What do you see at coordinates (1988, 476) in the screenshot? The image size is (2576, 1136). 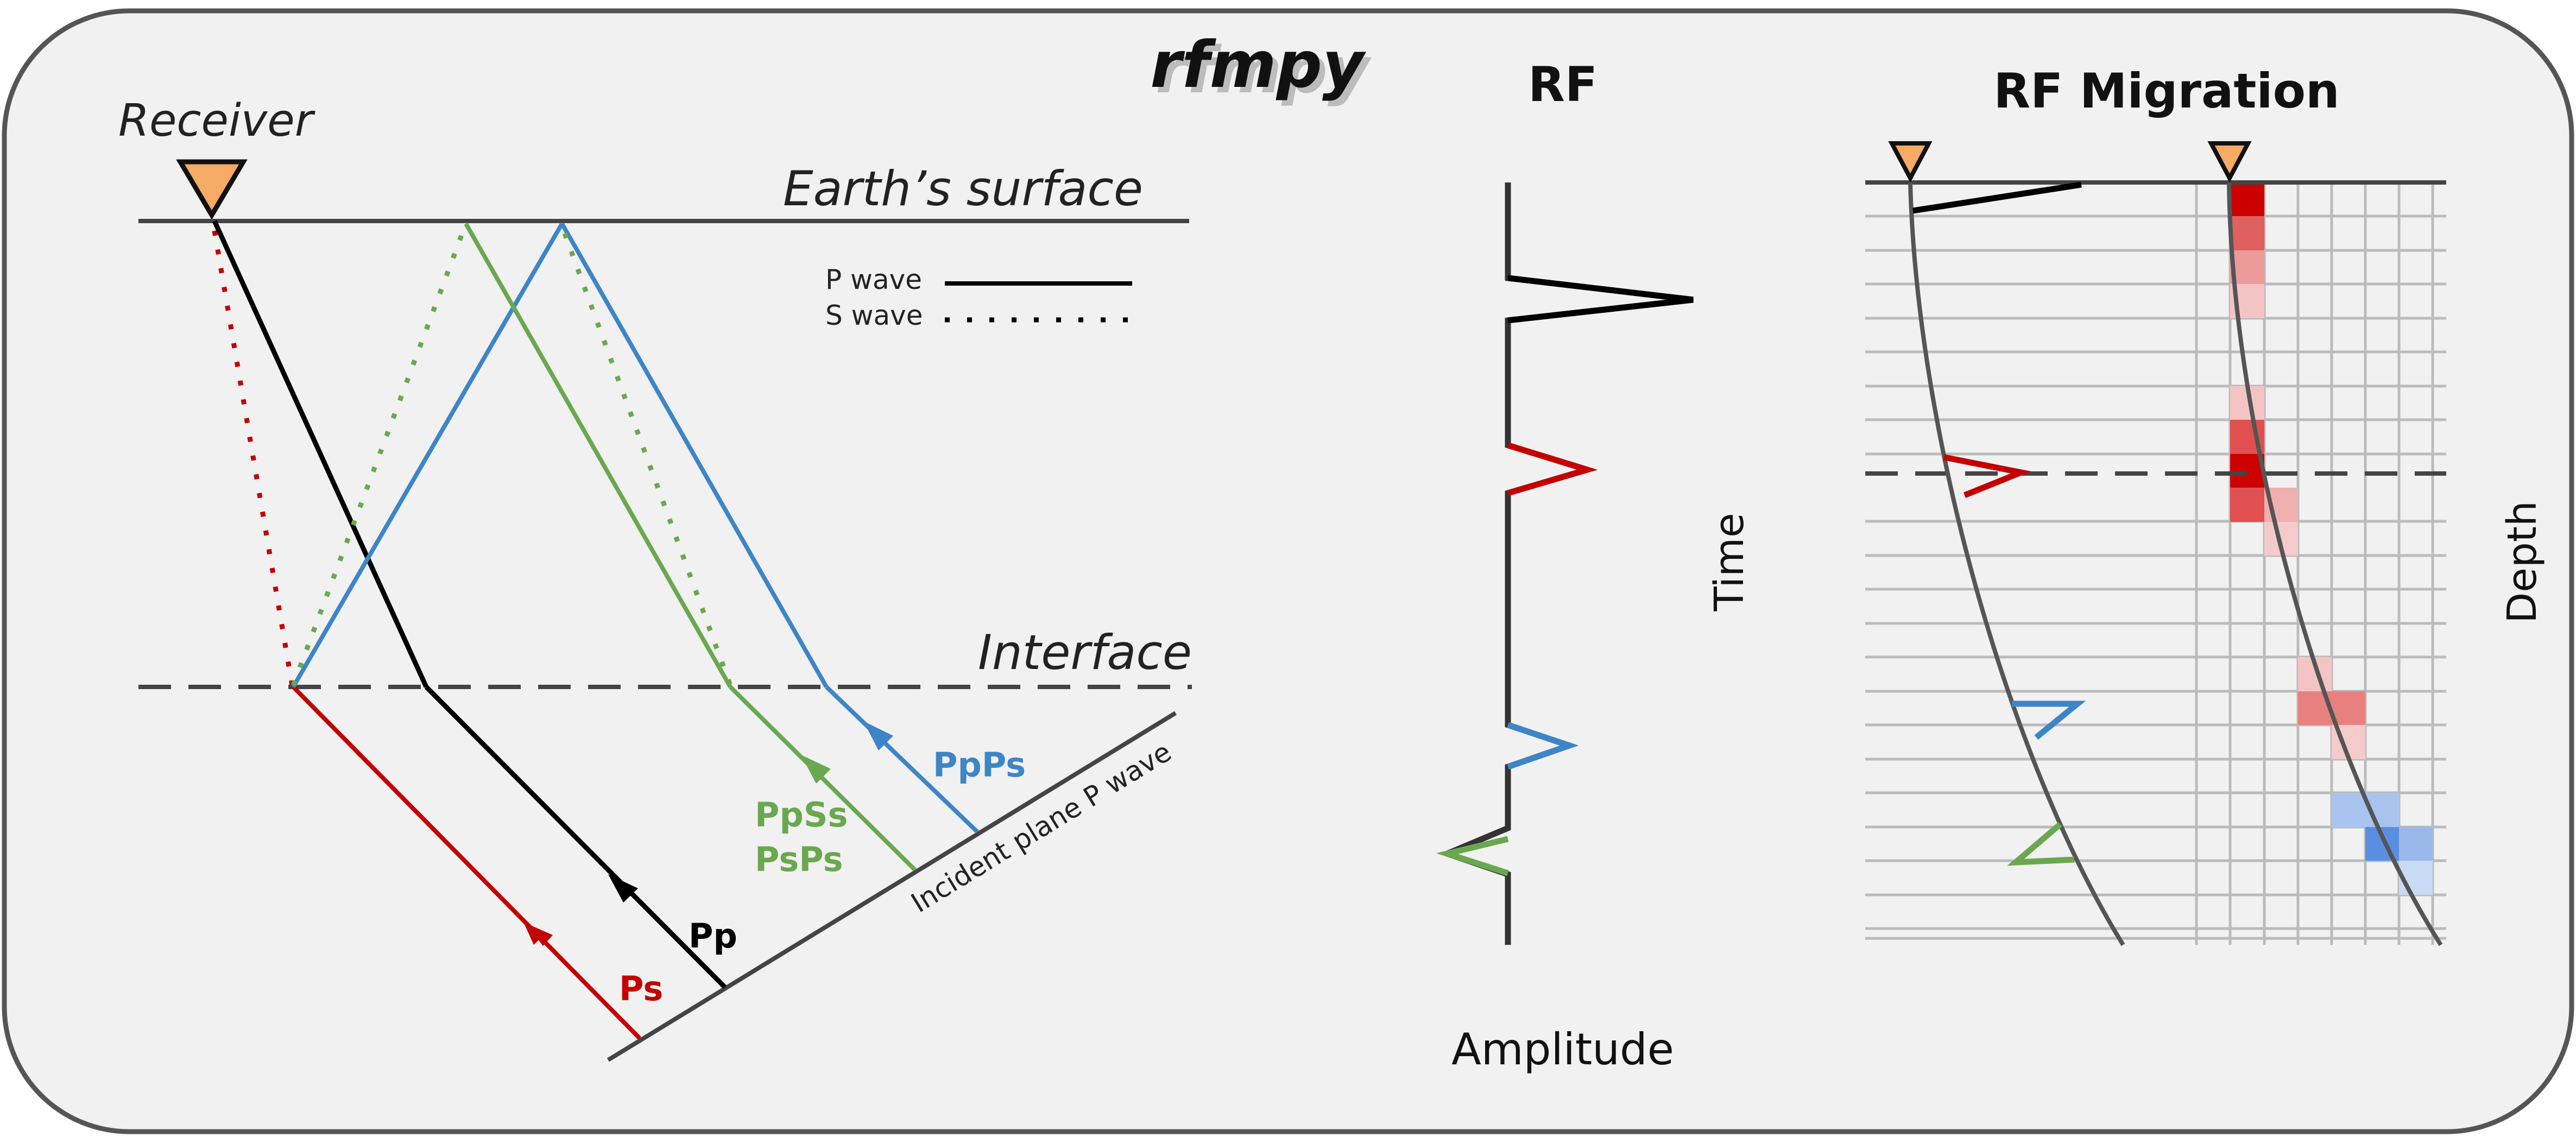 I see `migrated-wavelet-ps` at bounding box center [1988, 476].